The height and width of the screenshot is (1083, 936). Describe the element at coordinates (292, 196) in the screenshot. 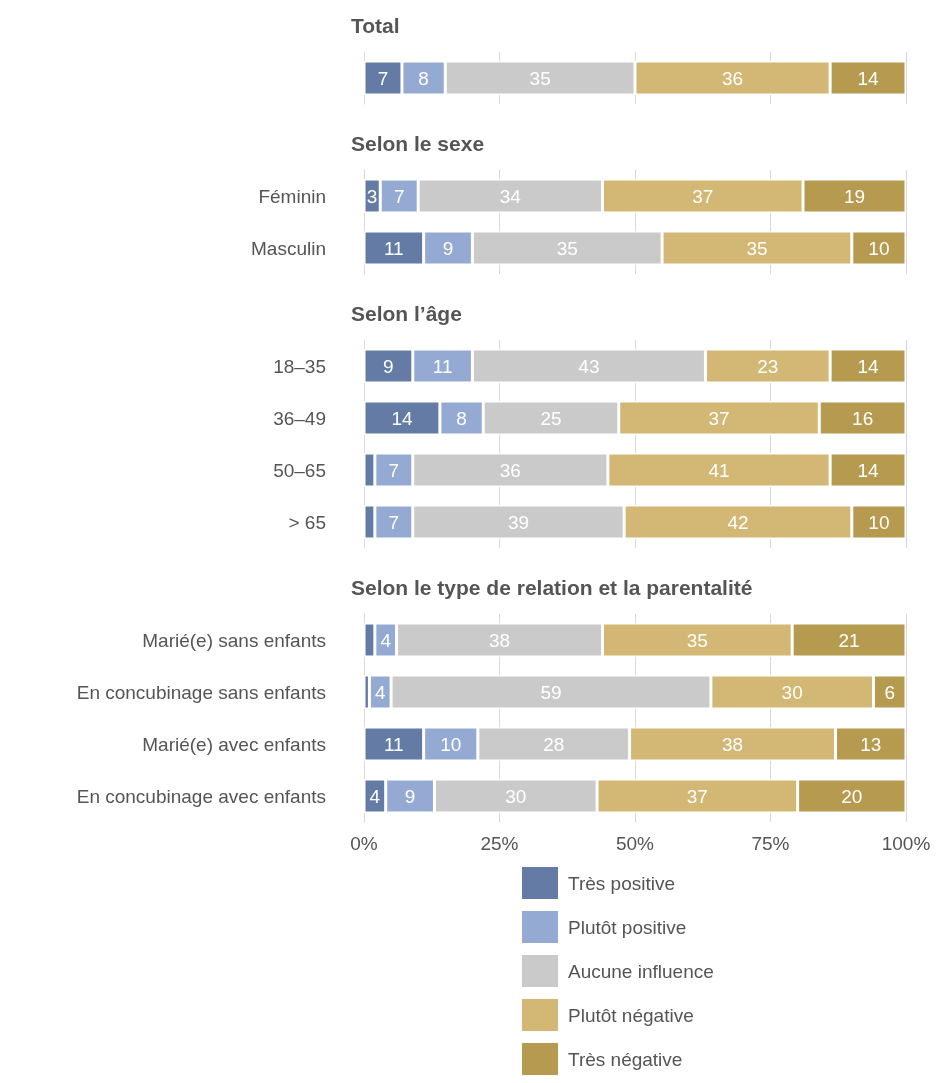

I see `y-tick-label: Féminin` at that location.